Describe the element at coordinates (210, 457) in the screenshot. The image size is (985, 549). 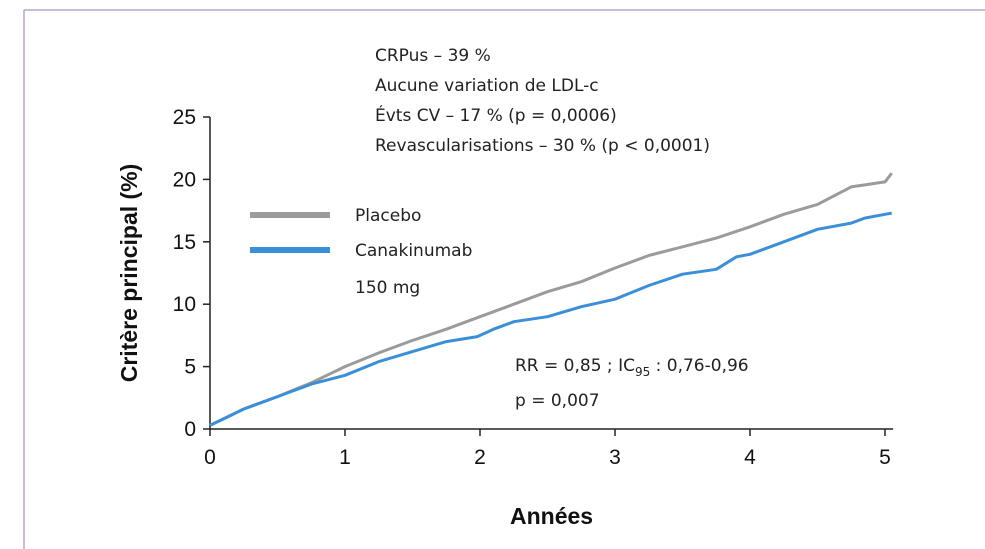
I see `x-tick-label: 0` at that location.